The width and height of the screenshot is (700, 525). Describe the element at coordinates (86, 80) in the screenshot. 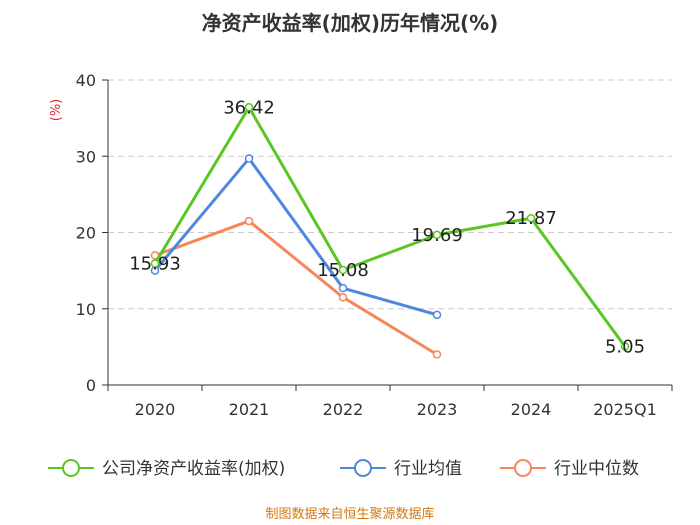

I see `y-tick-label: 40` at that location.